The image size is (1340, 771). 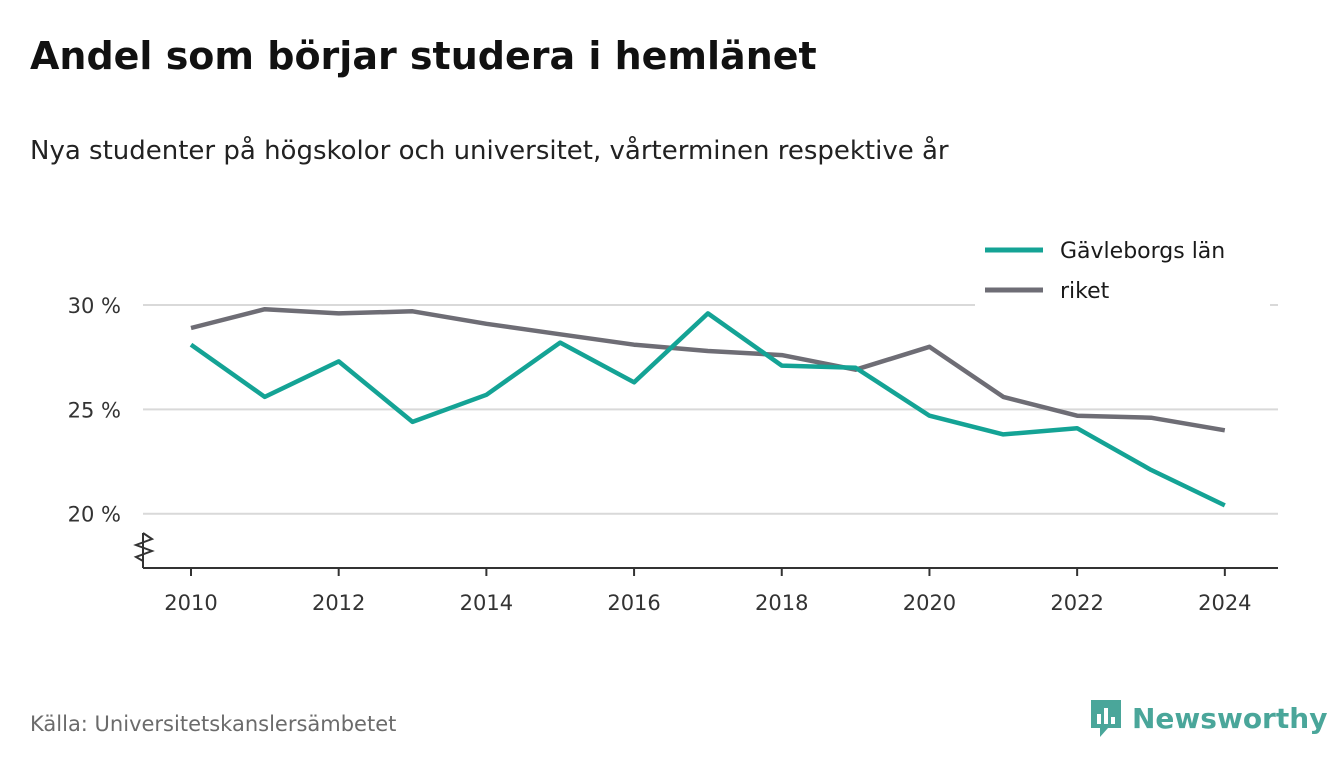 What do you see at coordinates (144, 547) in the screenshot?
I see `axis-break-icon` at bounding box center [144, 547].